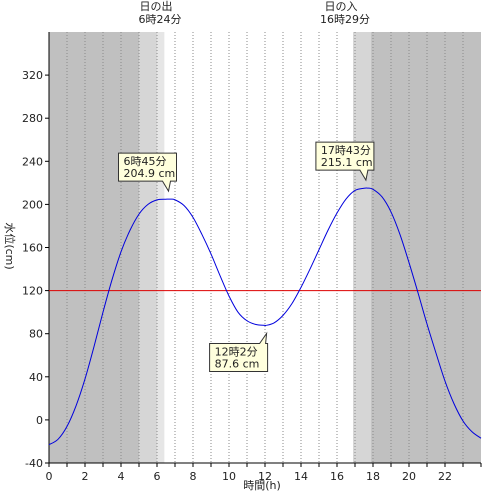 Image resolution: width=496 pixels, height=496 pixels. Describe the element at coordinates (341, 6) in the screenshot. I see `sunset-label: 日の入` at that location.